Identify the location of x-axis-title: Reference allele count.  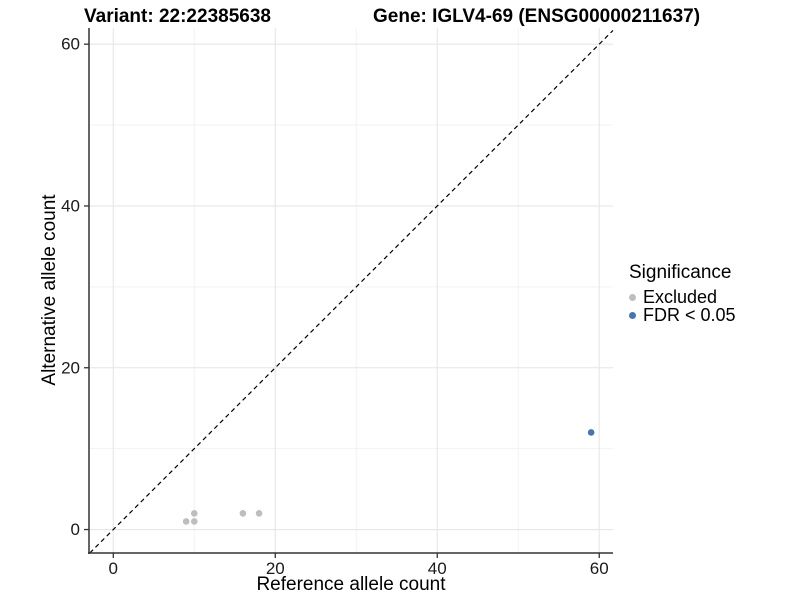
(351, 584).